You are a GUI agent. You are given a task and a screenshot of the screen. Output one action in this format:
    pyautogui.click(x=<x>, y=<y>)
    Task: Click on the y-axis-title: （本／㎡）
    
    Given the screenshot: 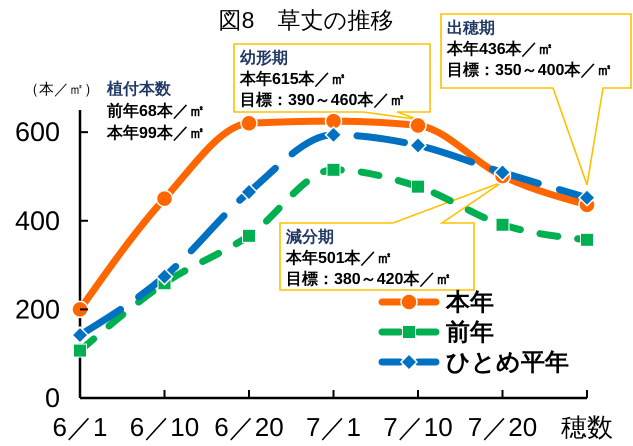 What is the action you would take?
    pyautogui.click(x=61, y=89)
    